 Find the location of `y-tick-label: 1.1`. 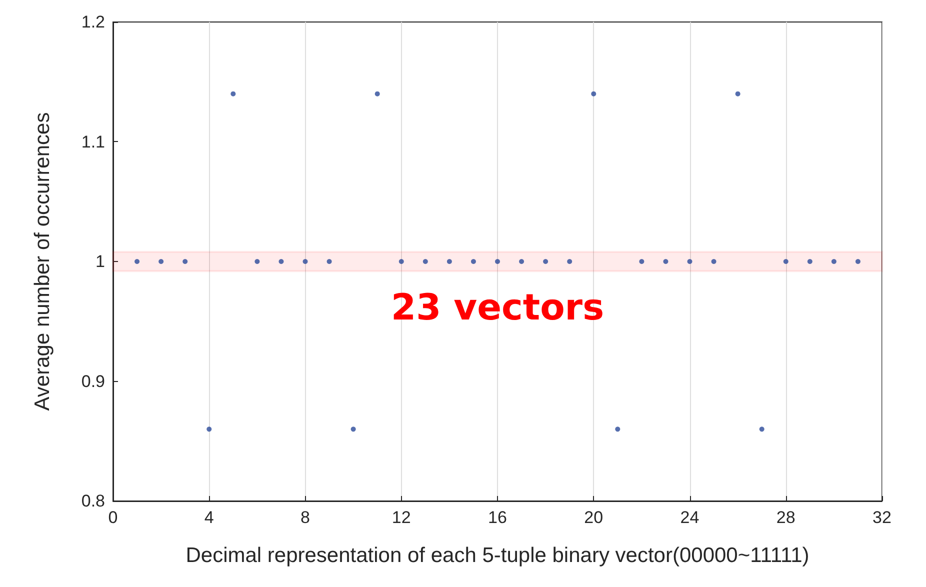

y-tick-label: 1.1 is located at coordinates (93, 142).